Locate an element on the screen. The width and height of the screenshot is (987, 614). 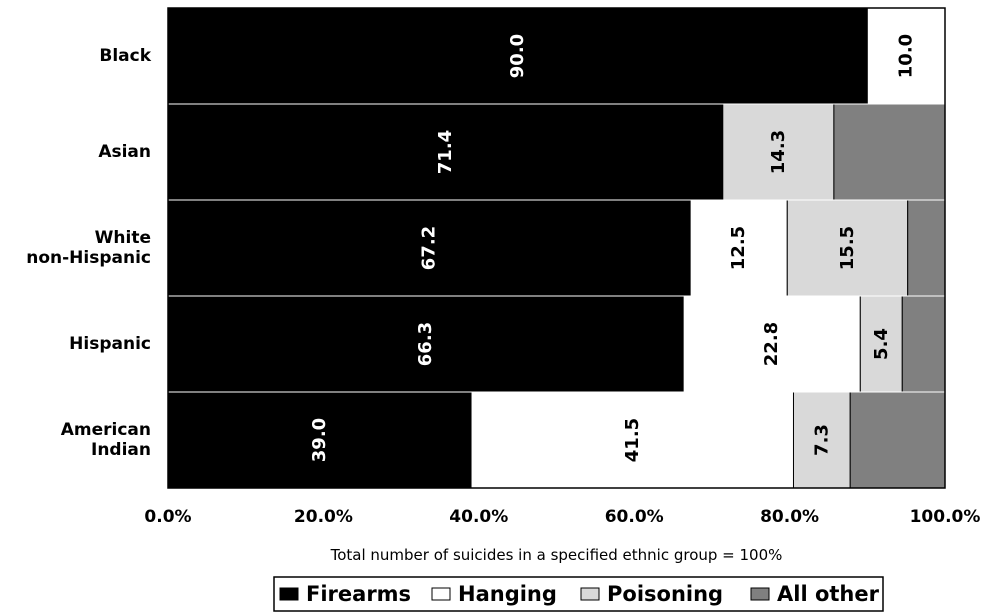
data-label-american-indian-poisoning: 7.3 is located at coordinates (821, 440).